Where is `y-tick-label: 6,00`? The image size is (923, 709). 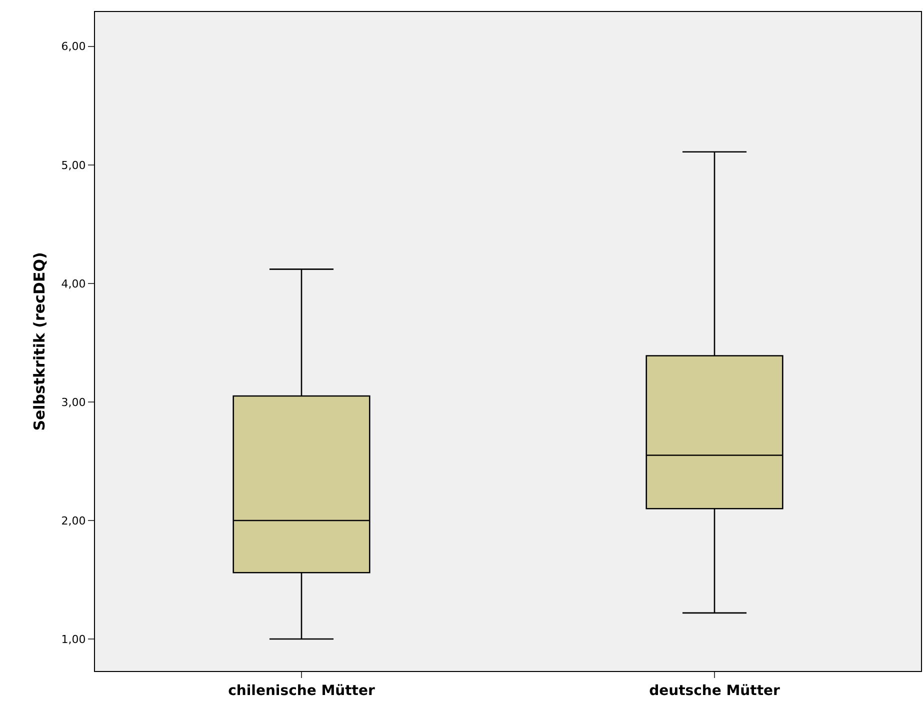
y-tick-label: 6,00 is located at coordinates (73, 47).